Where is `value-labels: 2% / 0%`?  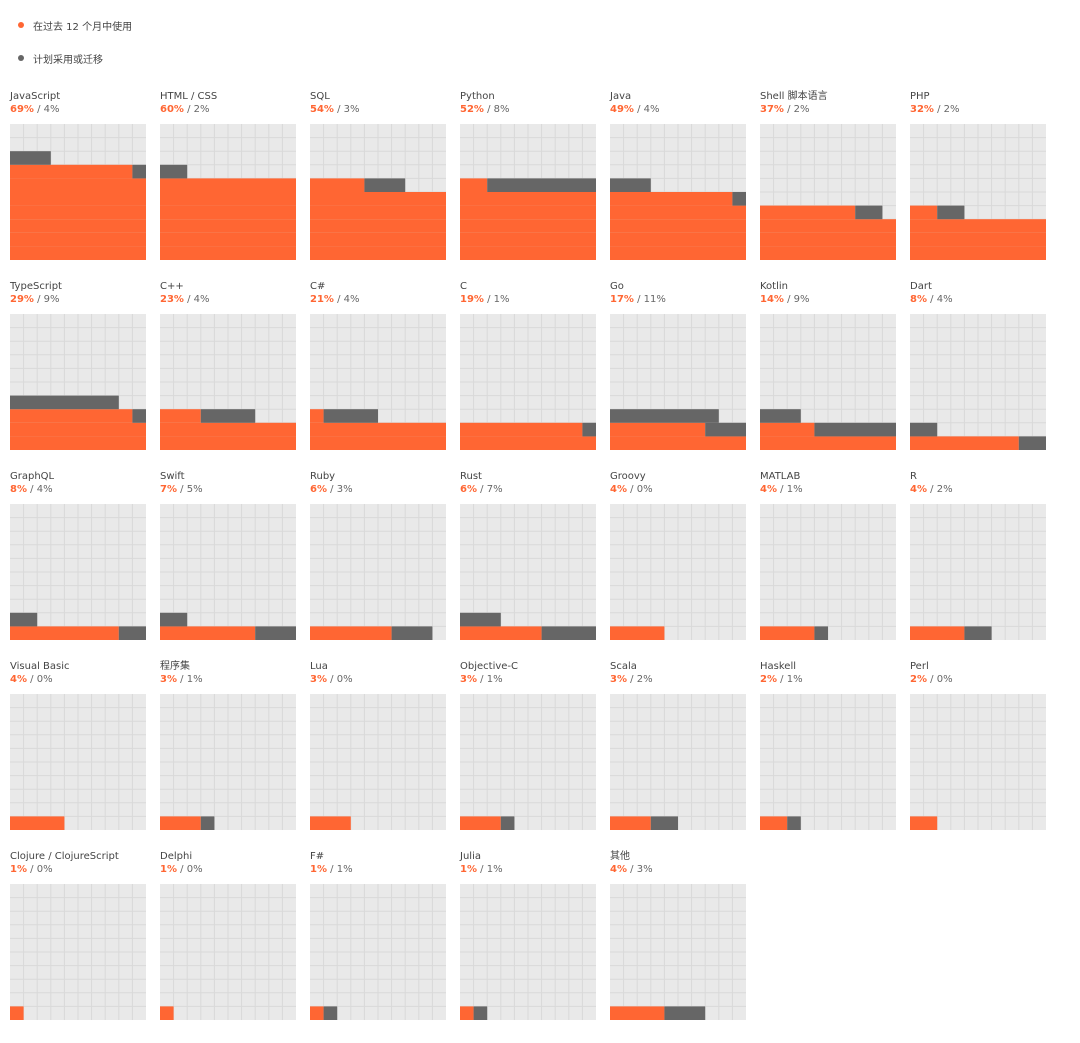
value-labels: 2% / 0% is located at coordinates (978, 679).